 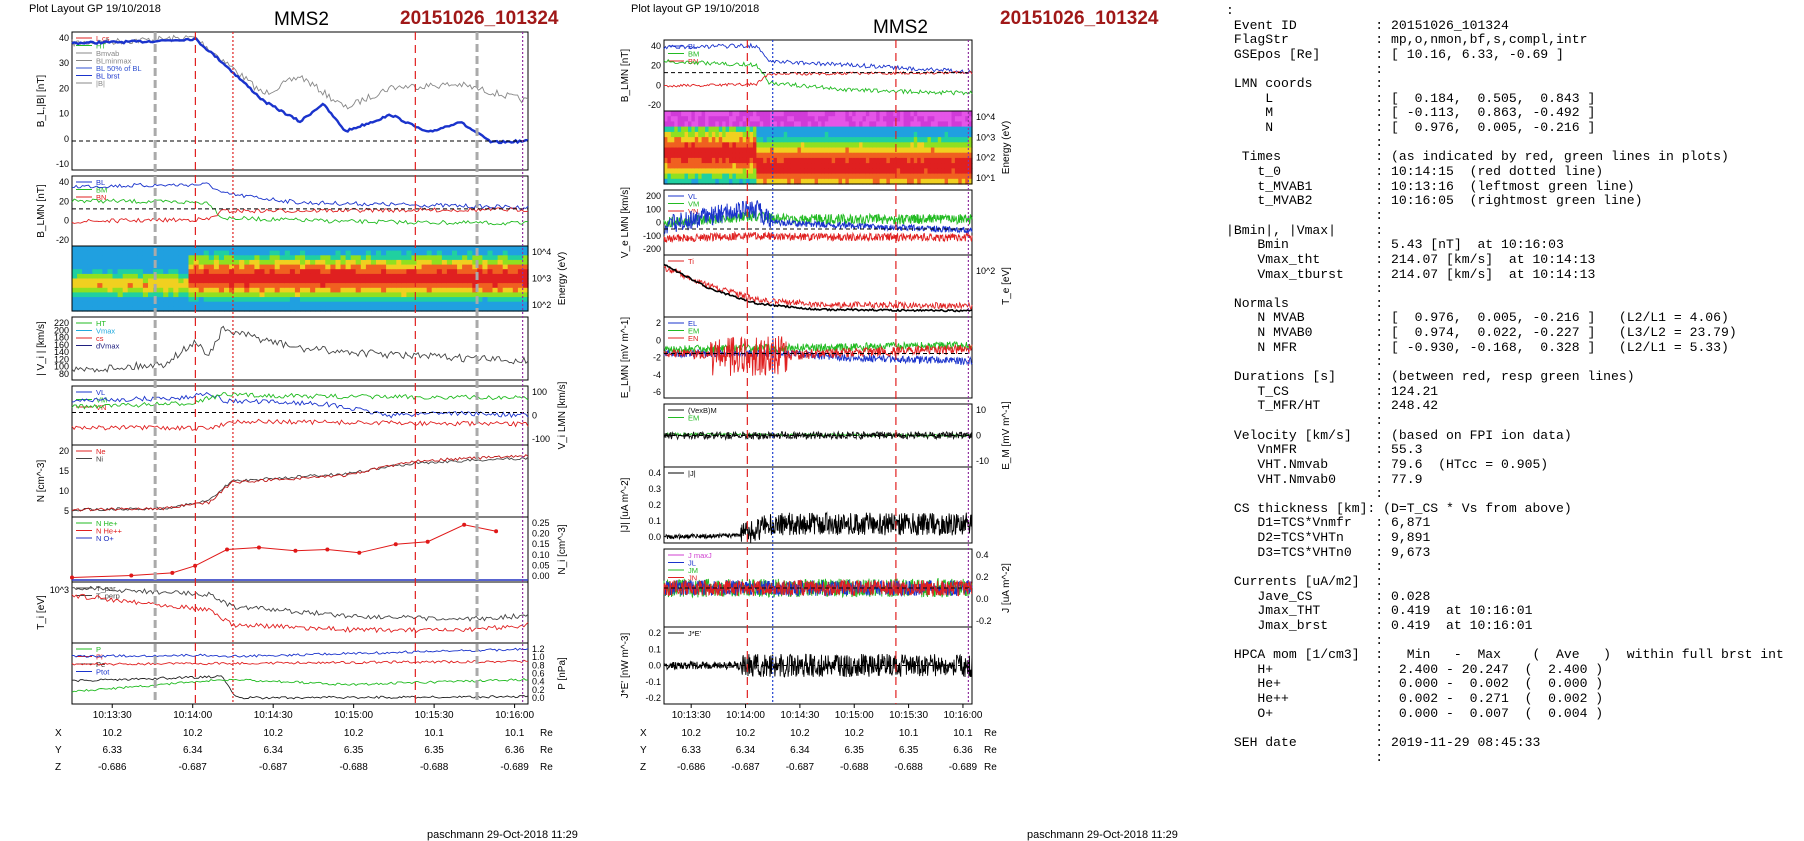 What do you see at coordinates (541, 576) in the screenshot?
I see `y-tick-label-right: 0.00` at bounding box center [541, 576].